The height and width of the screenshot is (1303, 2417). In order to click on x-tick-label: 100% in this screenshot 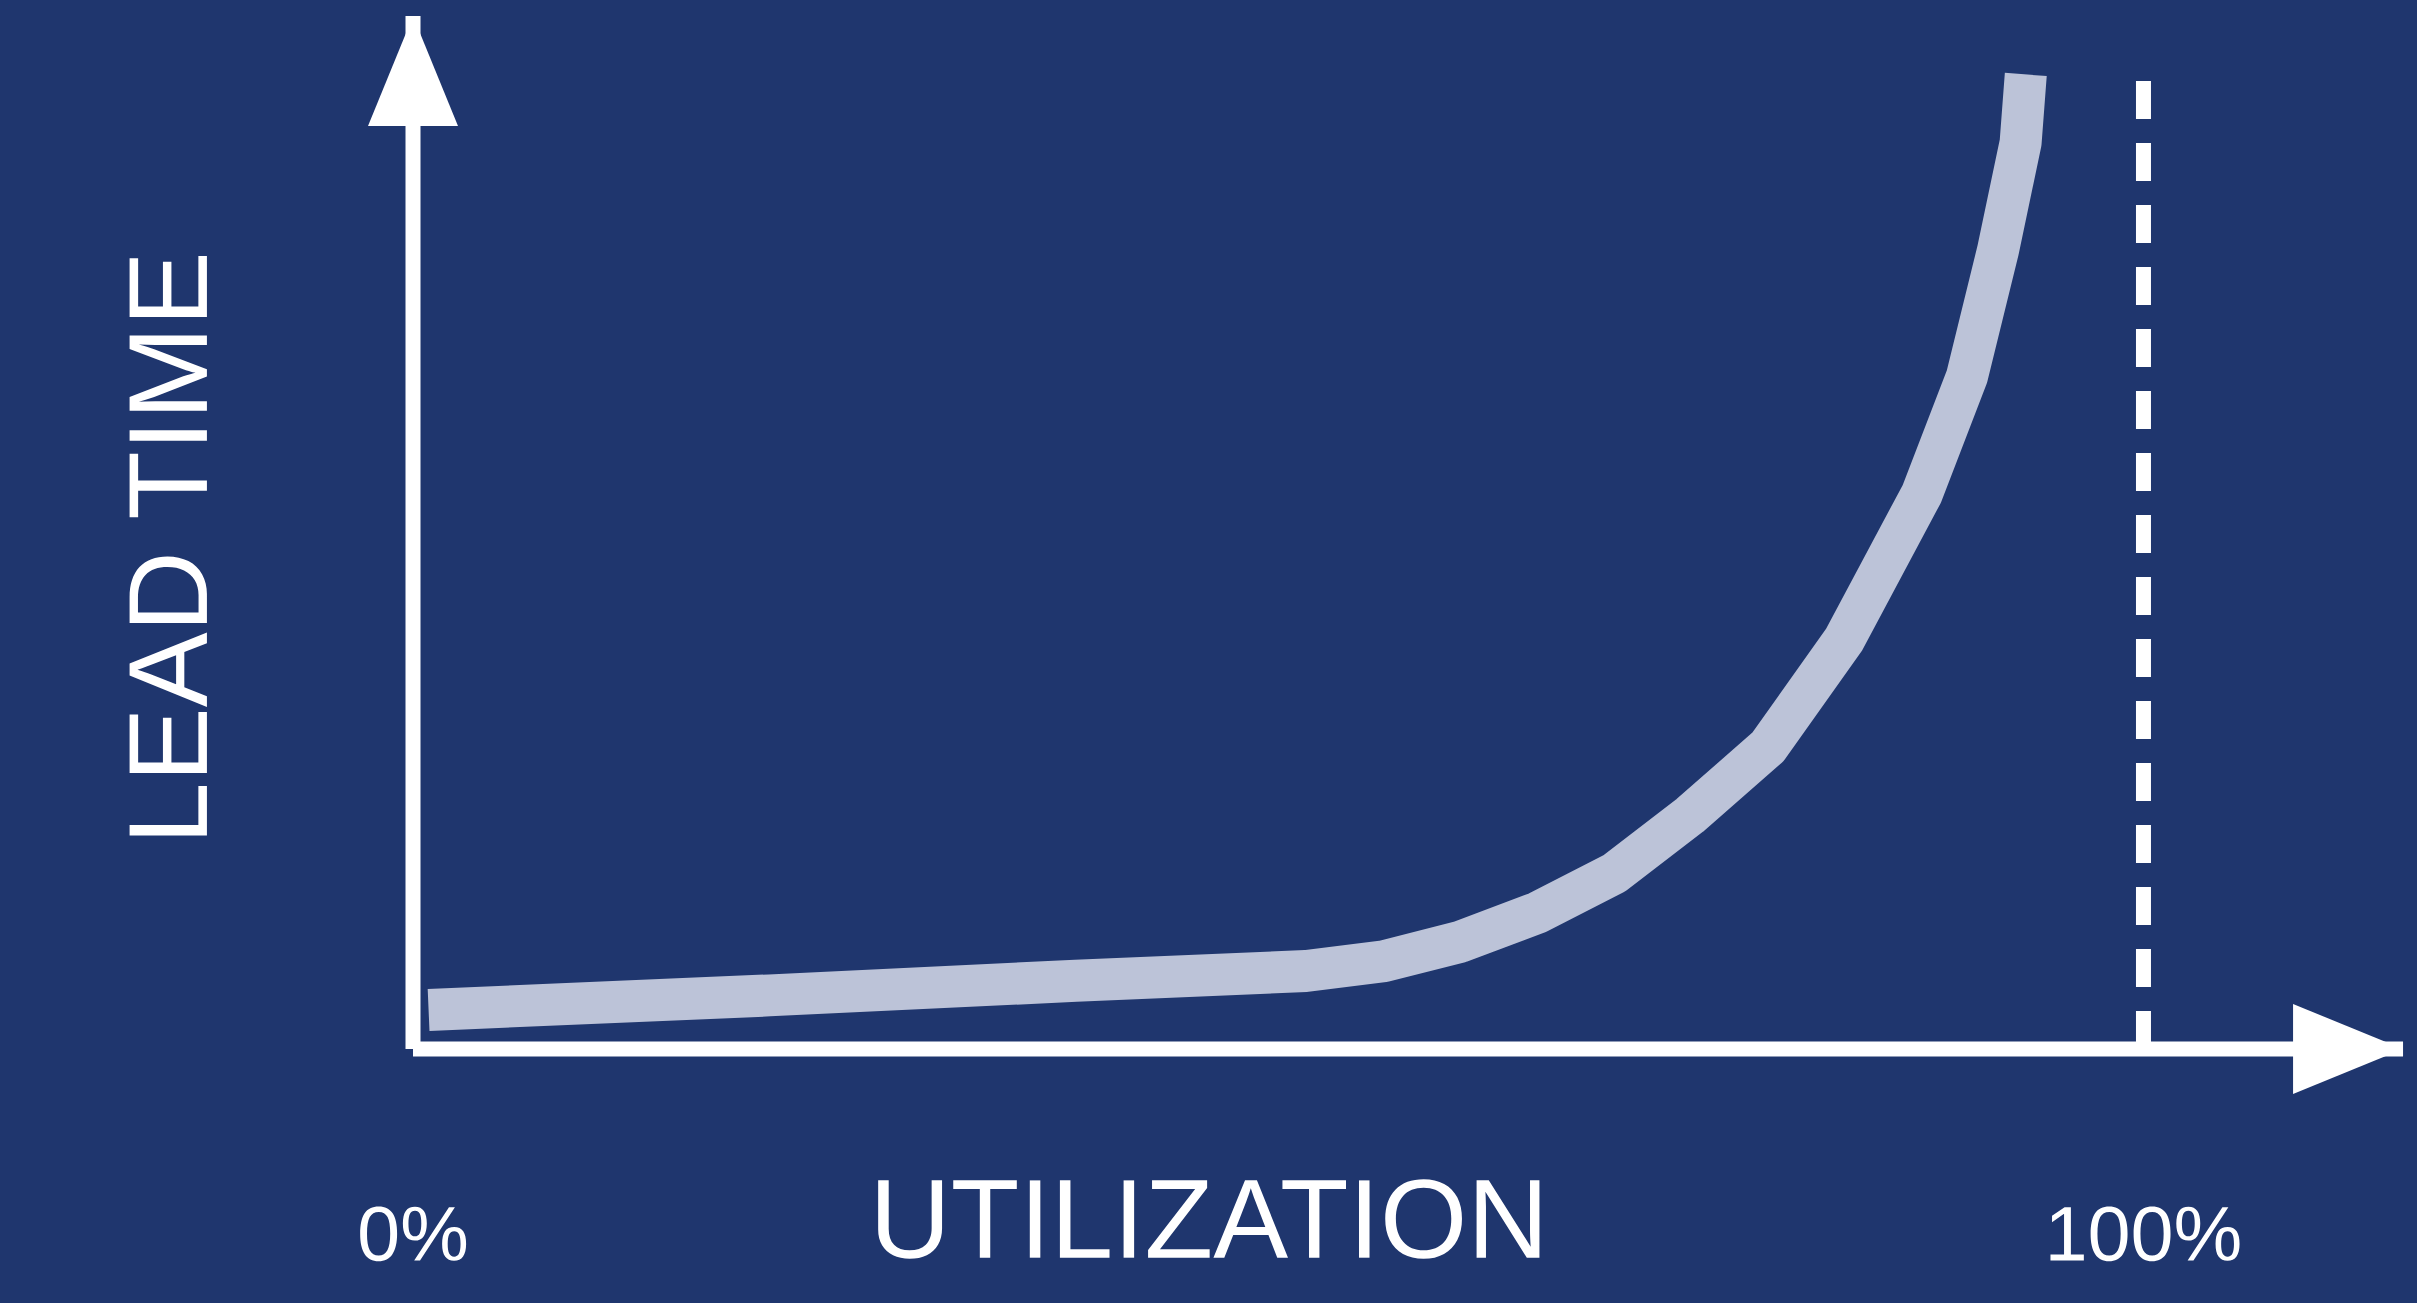, I will do `click(2145, 1234)`.